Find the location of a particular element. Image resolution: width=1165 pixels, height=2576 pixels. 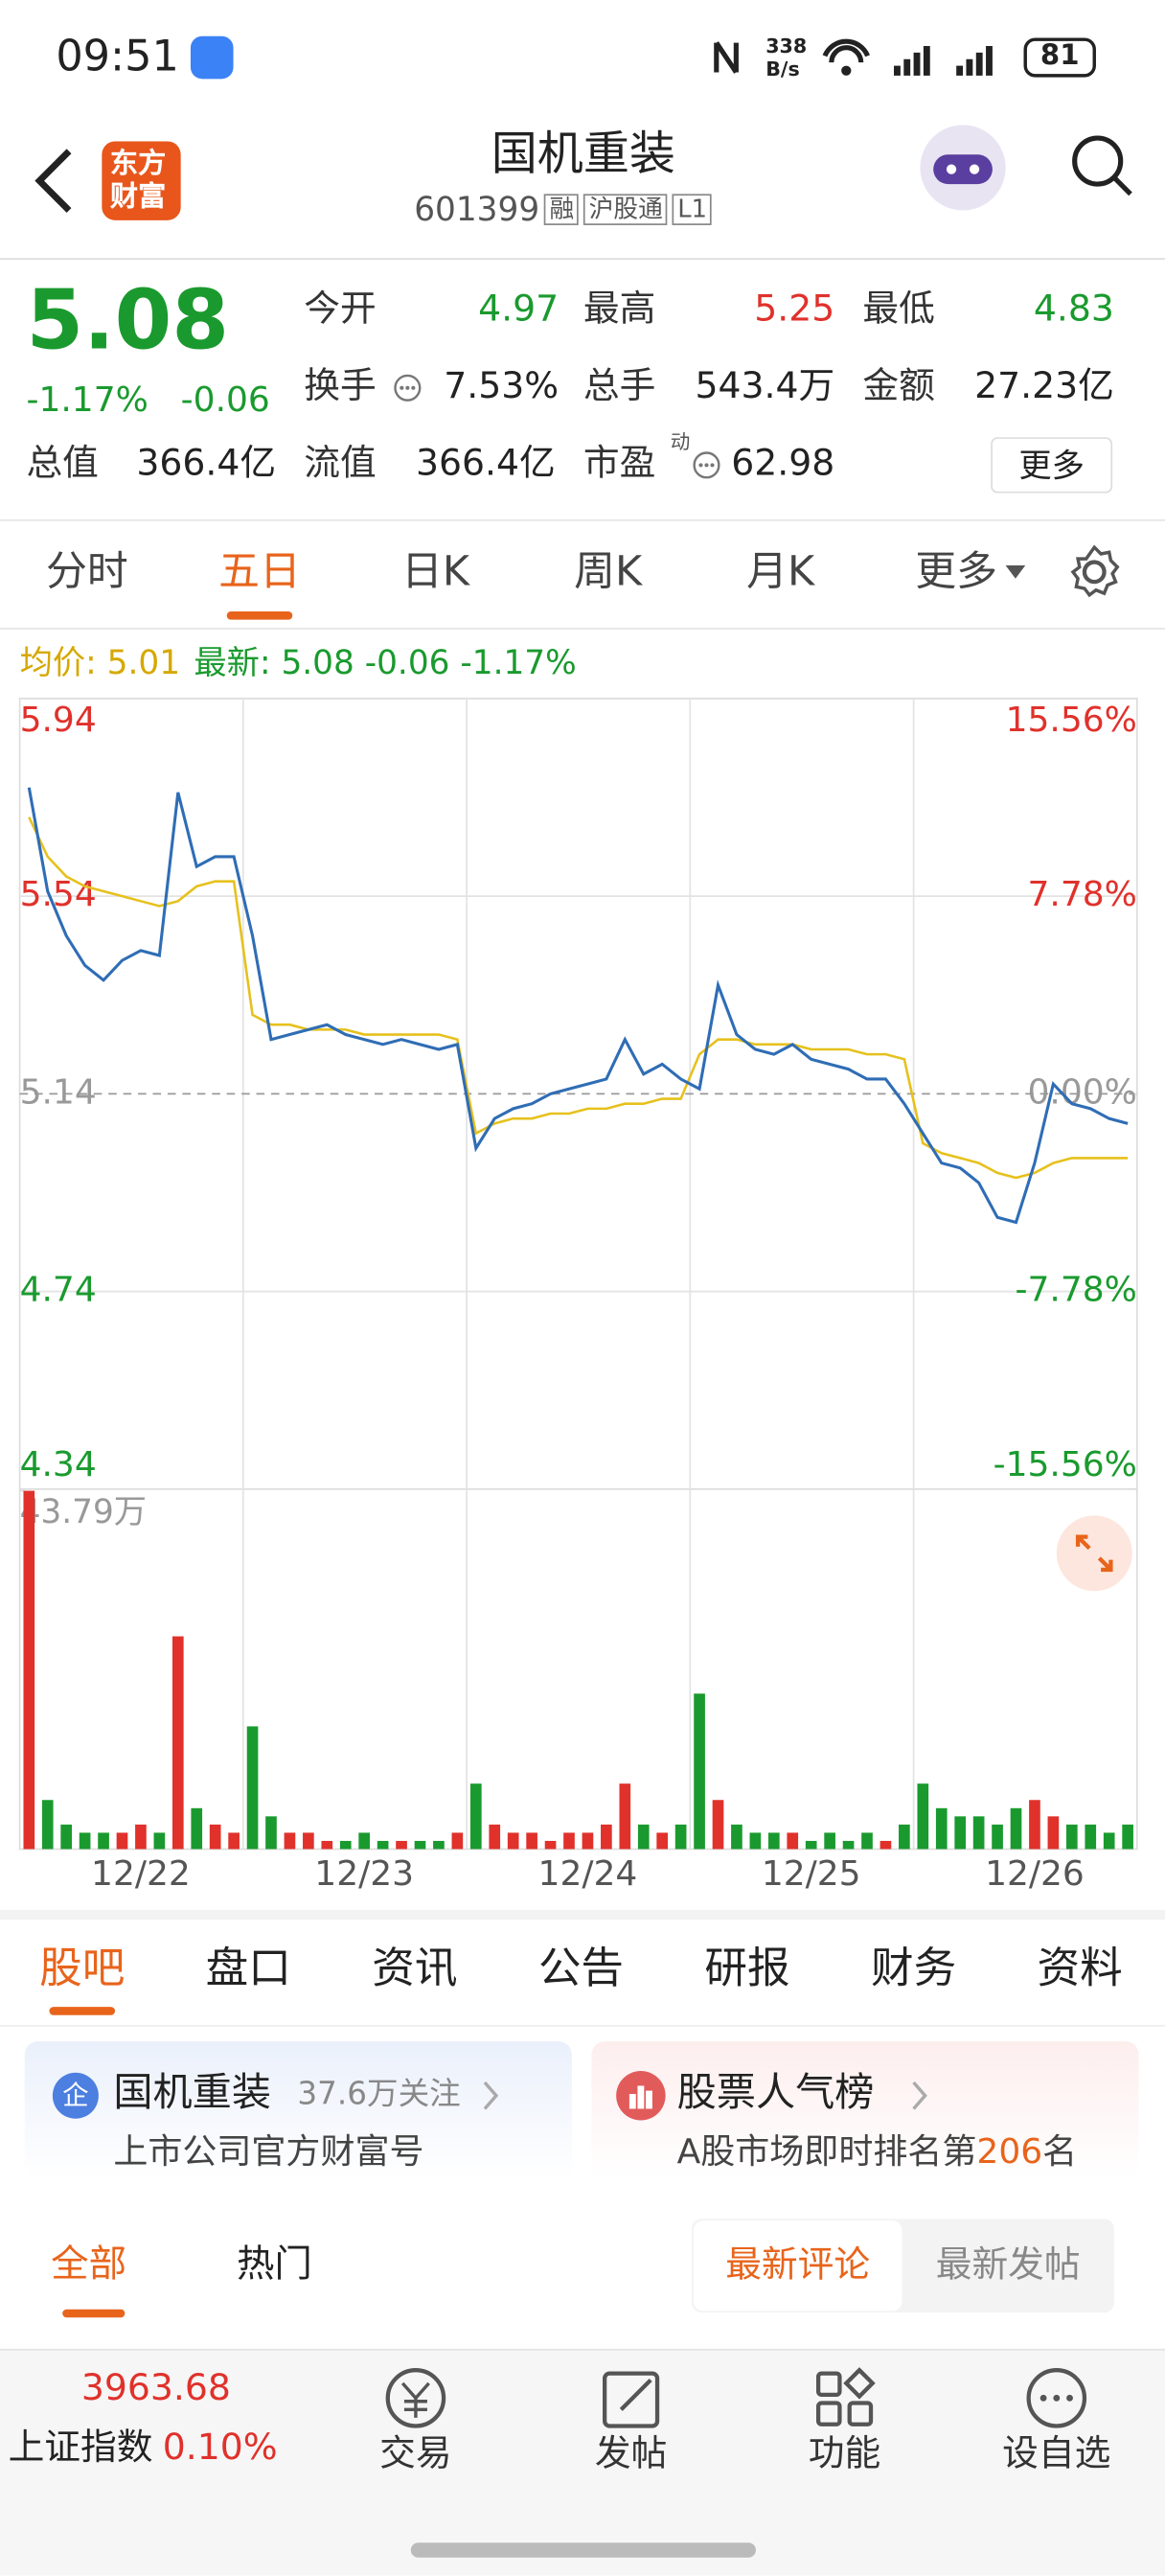

stock-code-row: 601399 融 沪股通 L1 is located at coordinates (563, 209).